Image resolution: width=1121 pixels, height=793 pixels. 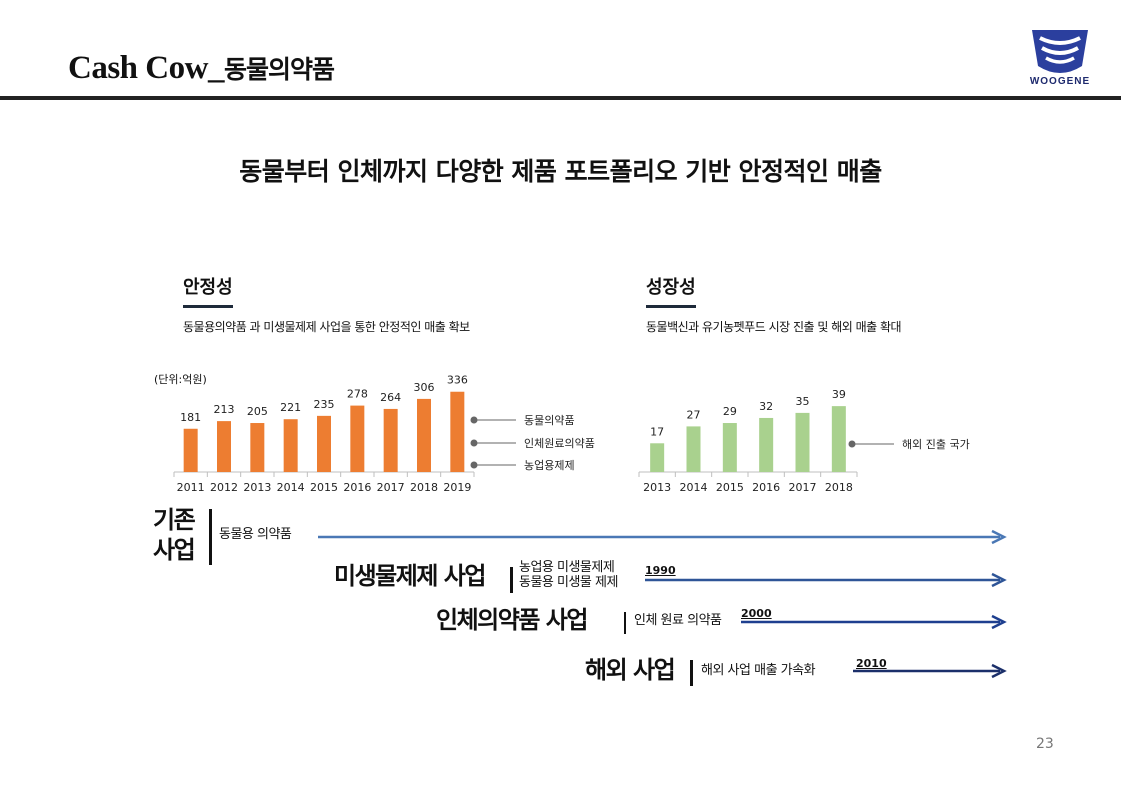 I want to click on human-business-desc: 인체 원료 의약품, so click(x=678, y=620).